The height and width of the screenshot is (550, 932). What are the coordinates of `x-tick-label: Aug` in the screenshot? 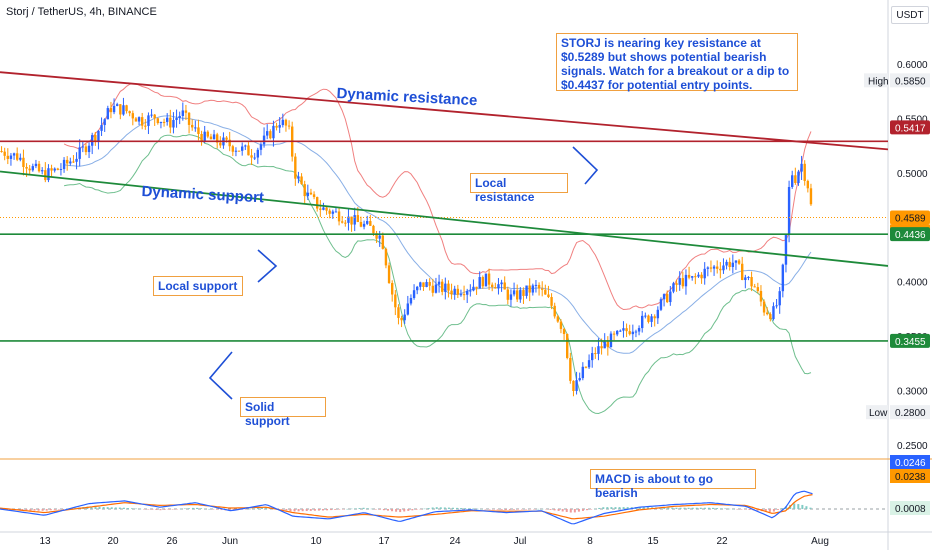 It's located at (820, 541).